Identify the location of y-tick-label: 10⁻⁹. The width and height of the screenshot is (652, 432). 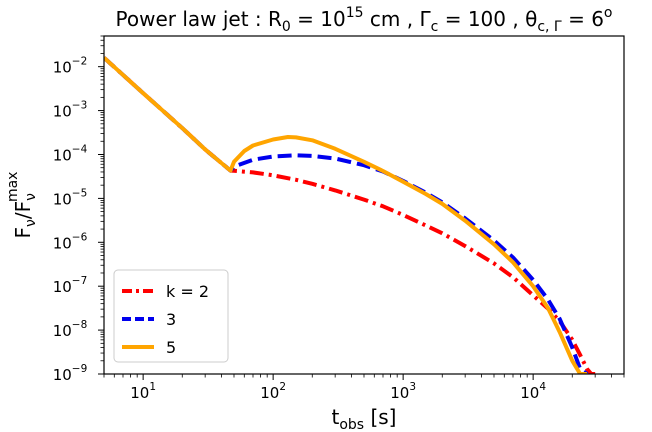
(70, 373).